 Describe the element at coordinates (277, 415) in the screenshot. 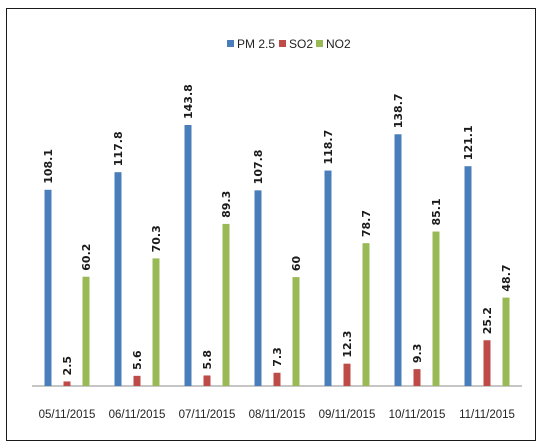

I see `x-tick-label-4: 08/11/2015` at that location.